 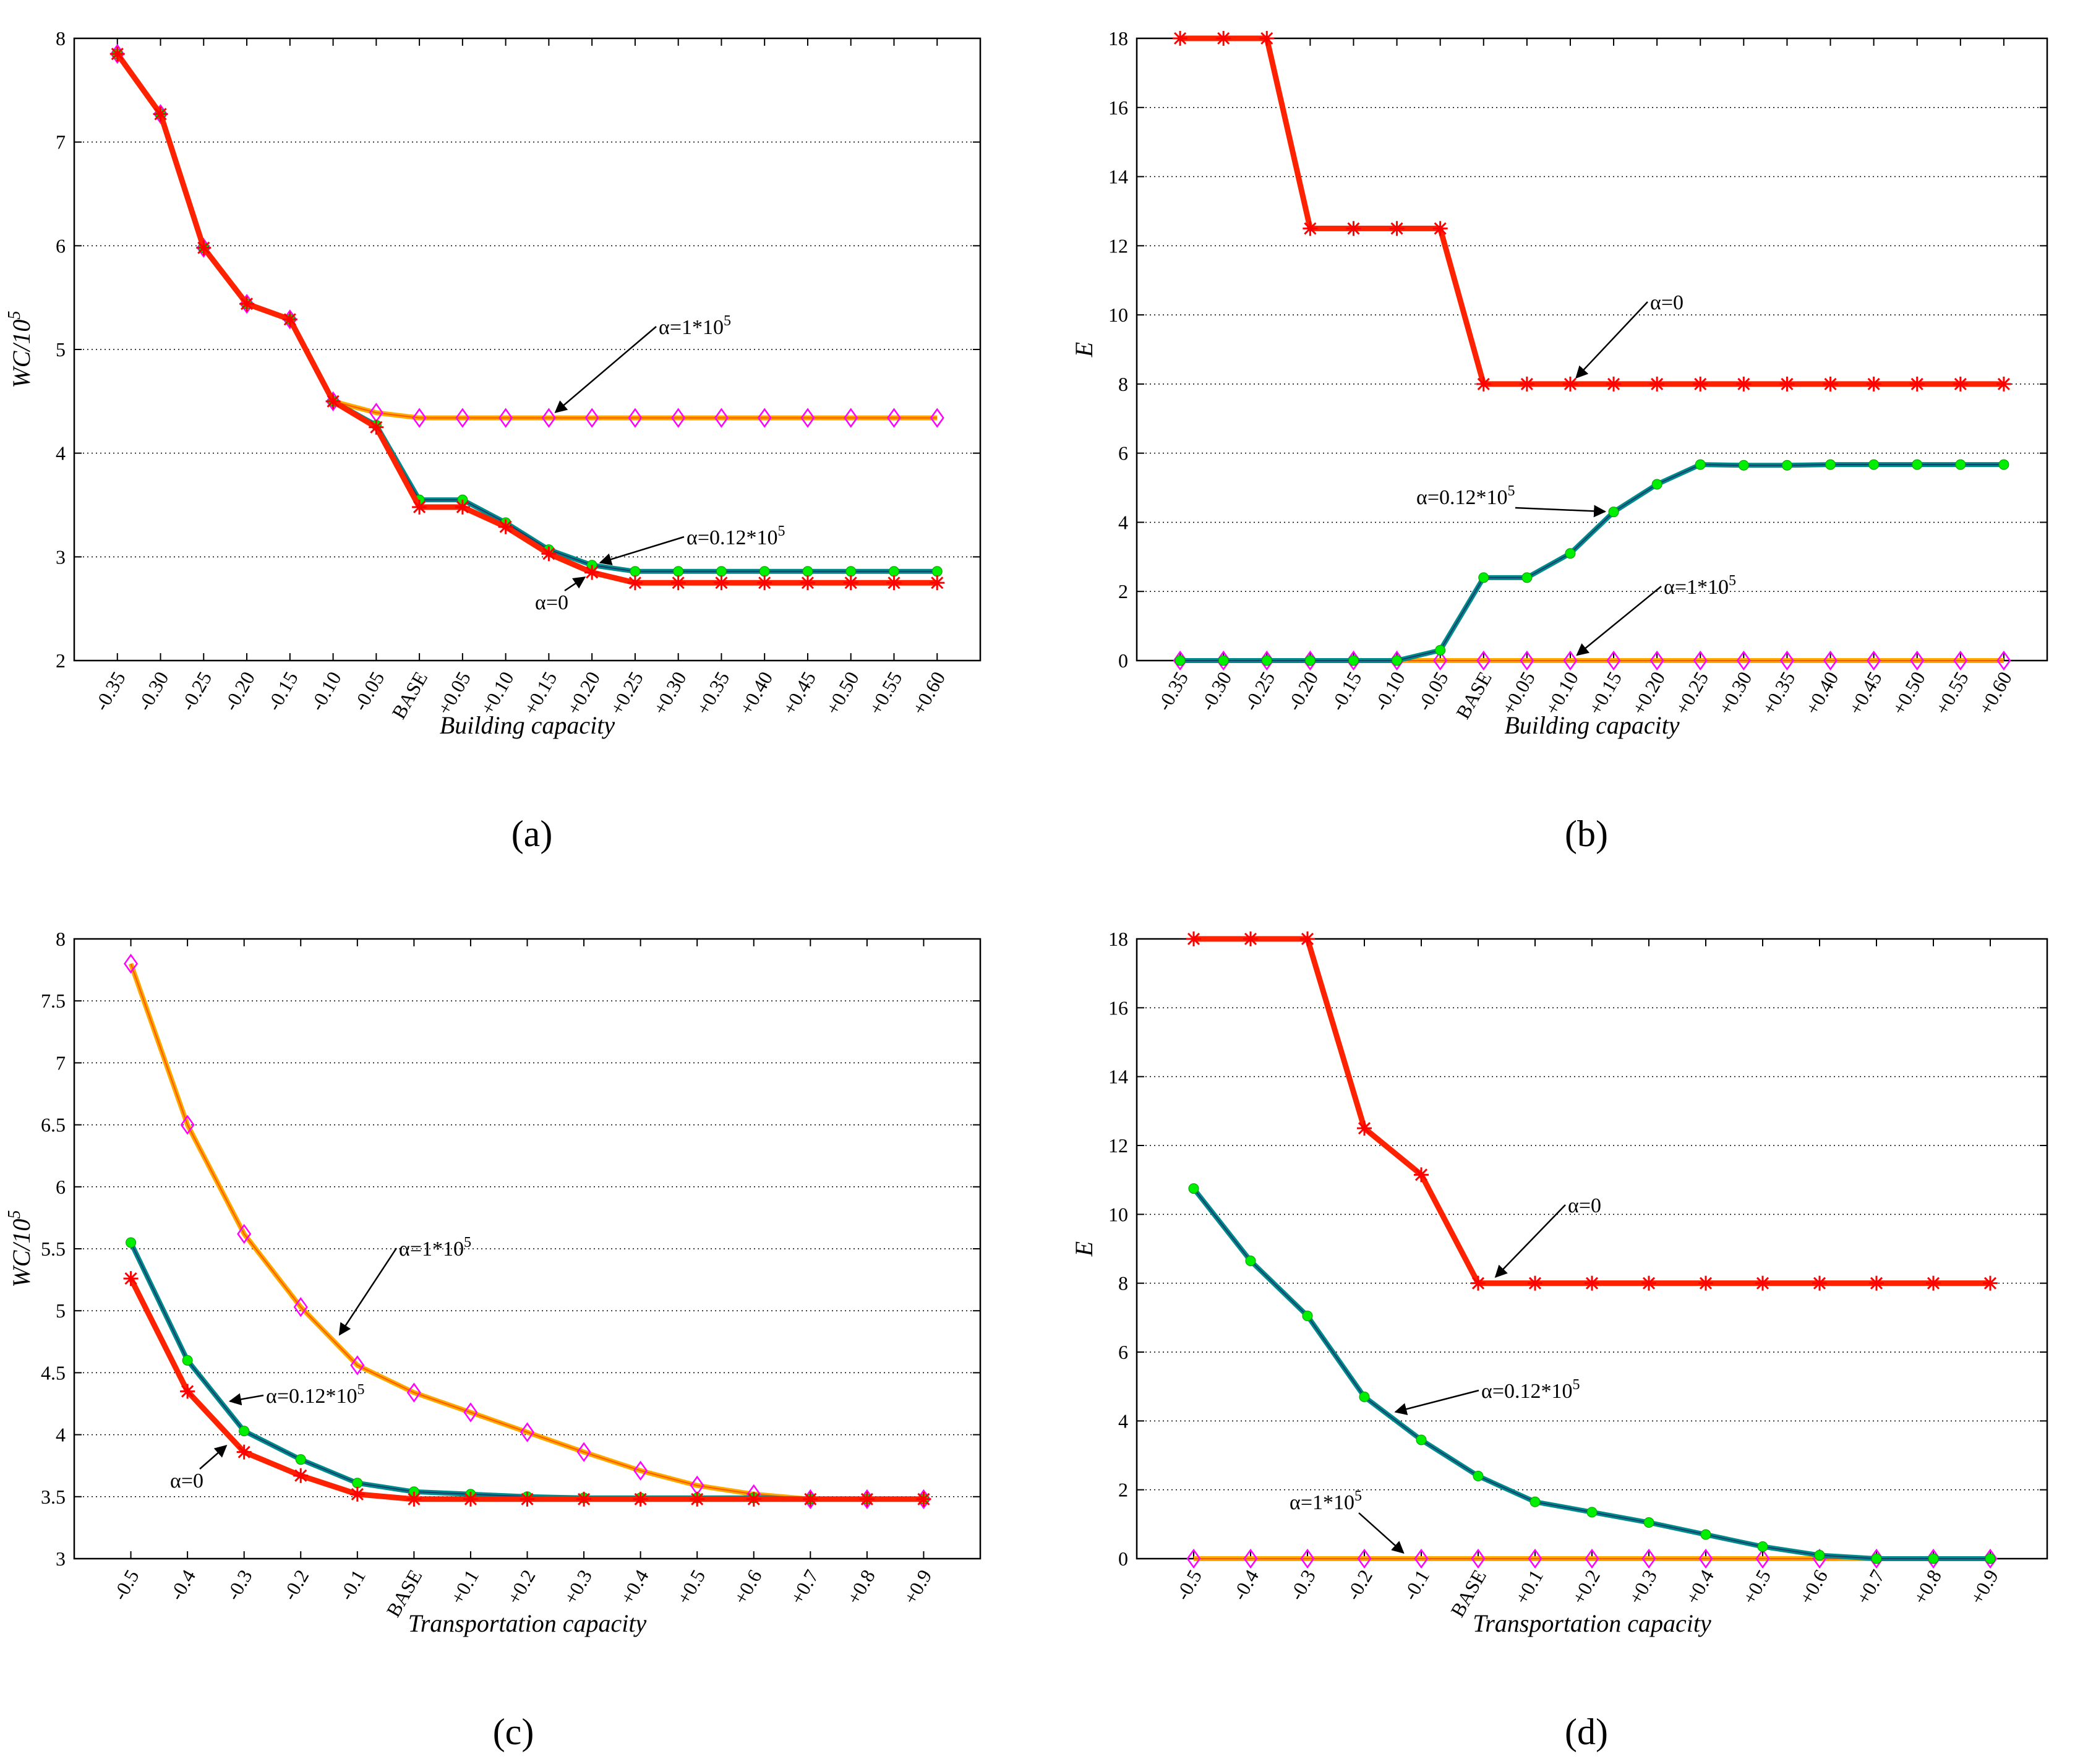 What do you see at coordinates (1123, 1559) in the screenshot?
I see `y-tick-label: 0` at bounding box center [1123, 1559].